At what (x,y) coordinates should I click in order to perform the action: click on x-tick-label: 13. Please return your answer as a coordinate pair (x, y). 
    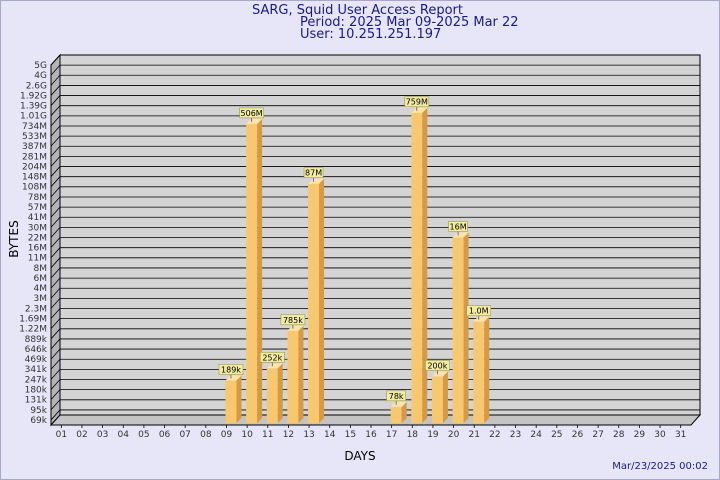
    Looking at the image, I should click on (308, 435).